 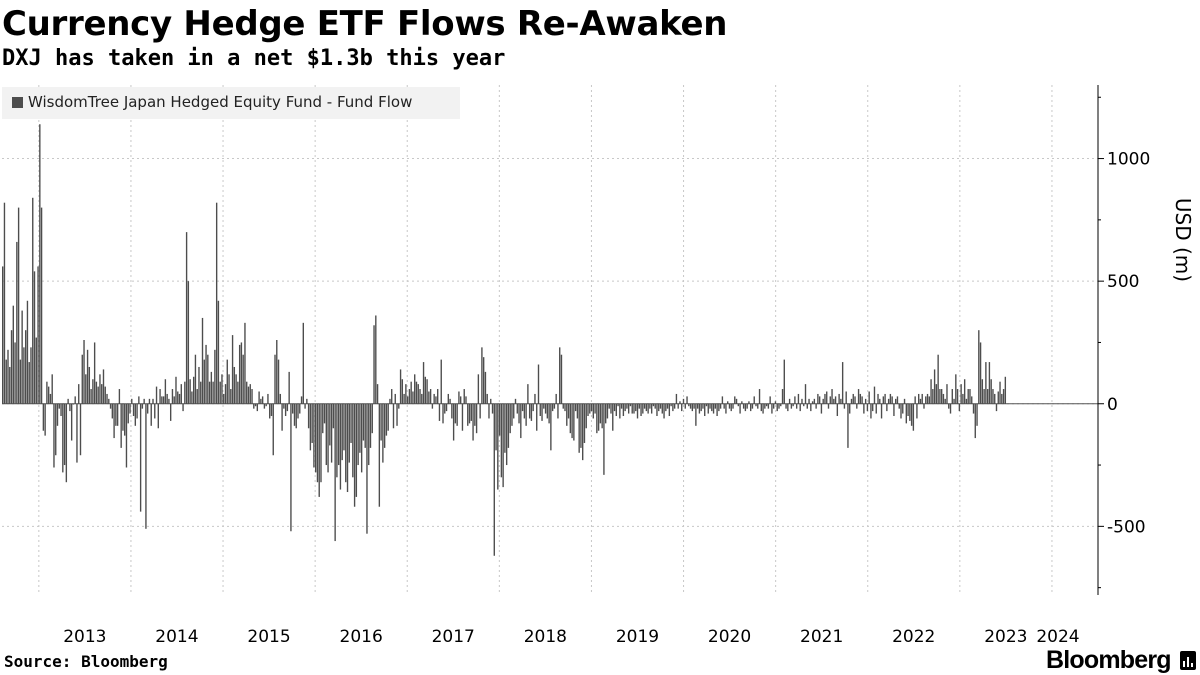 I want to click on y-axis-title: USD (m), so click(x=1183, y=240).